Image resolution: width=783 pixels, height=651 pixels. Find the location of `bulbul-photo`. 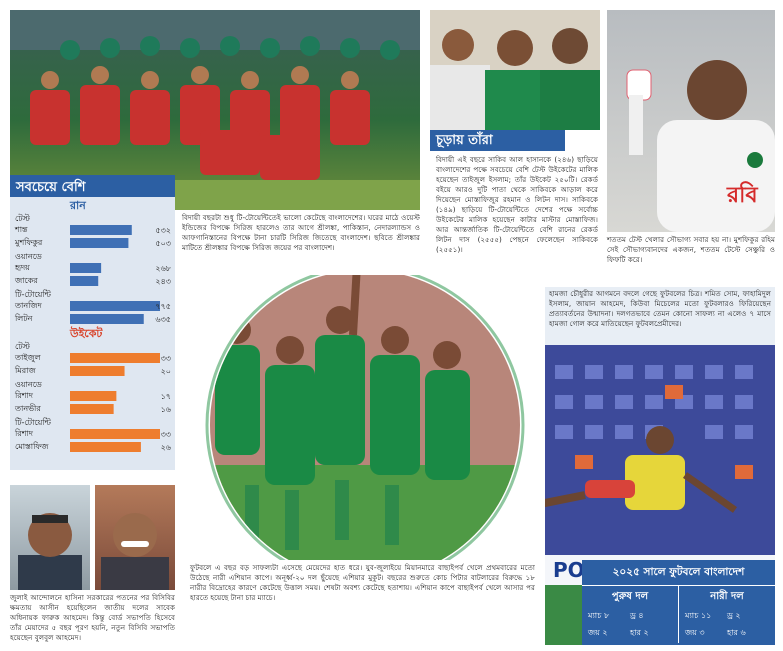

bulbul-photo is located at coordinates (135, 537).